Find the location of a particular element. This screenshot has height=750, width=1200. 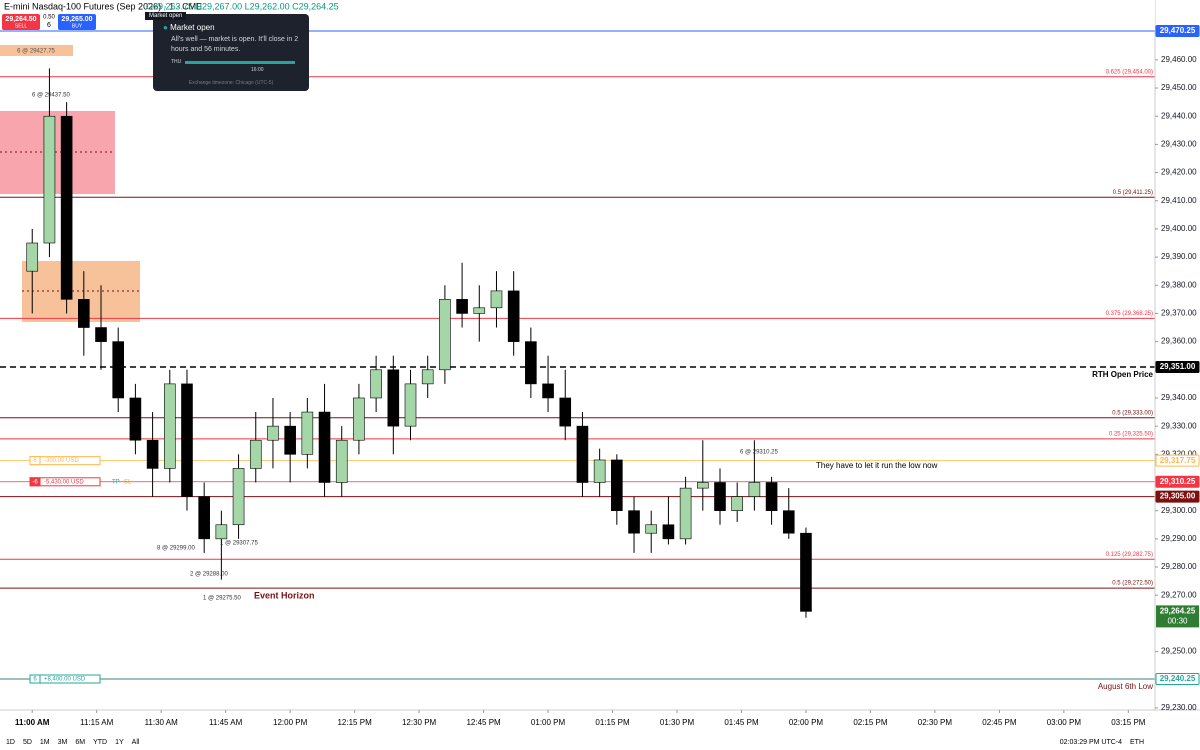

x-tick-label: 11:45 AM is located at coordinates (226, 722).